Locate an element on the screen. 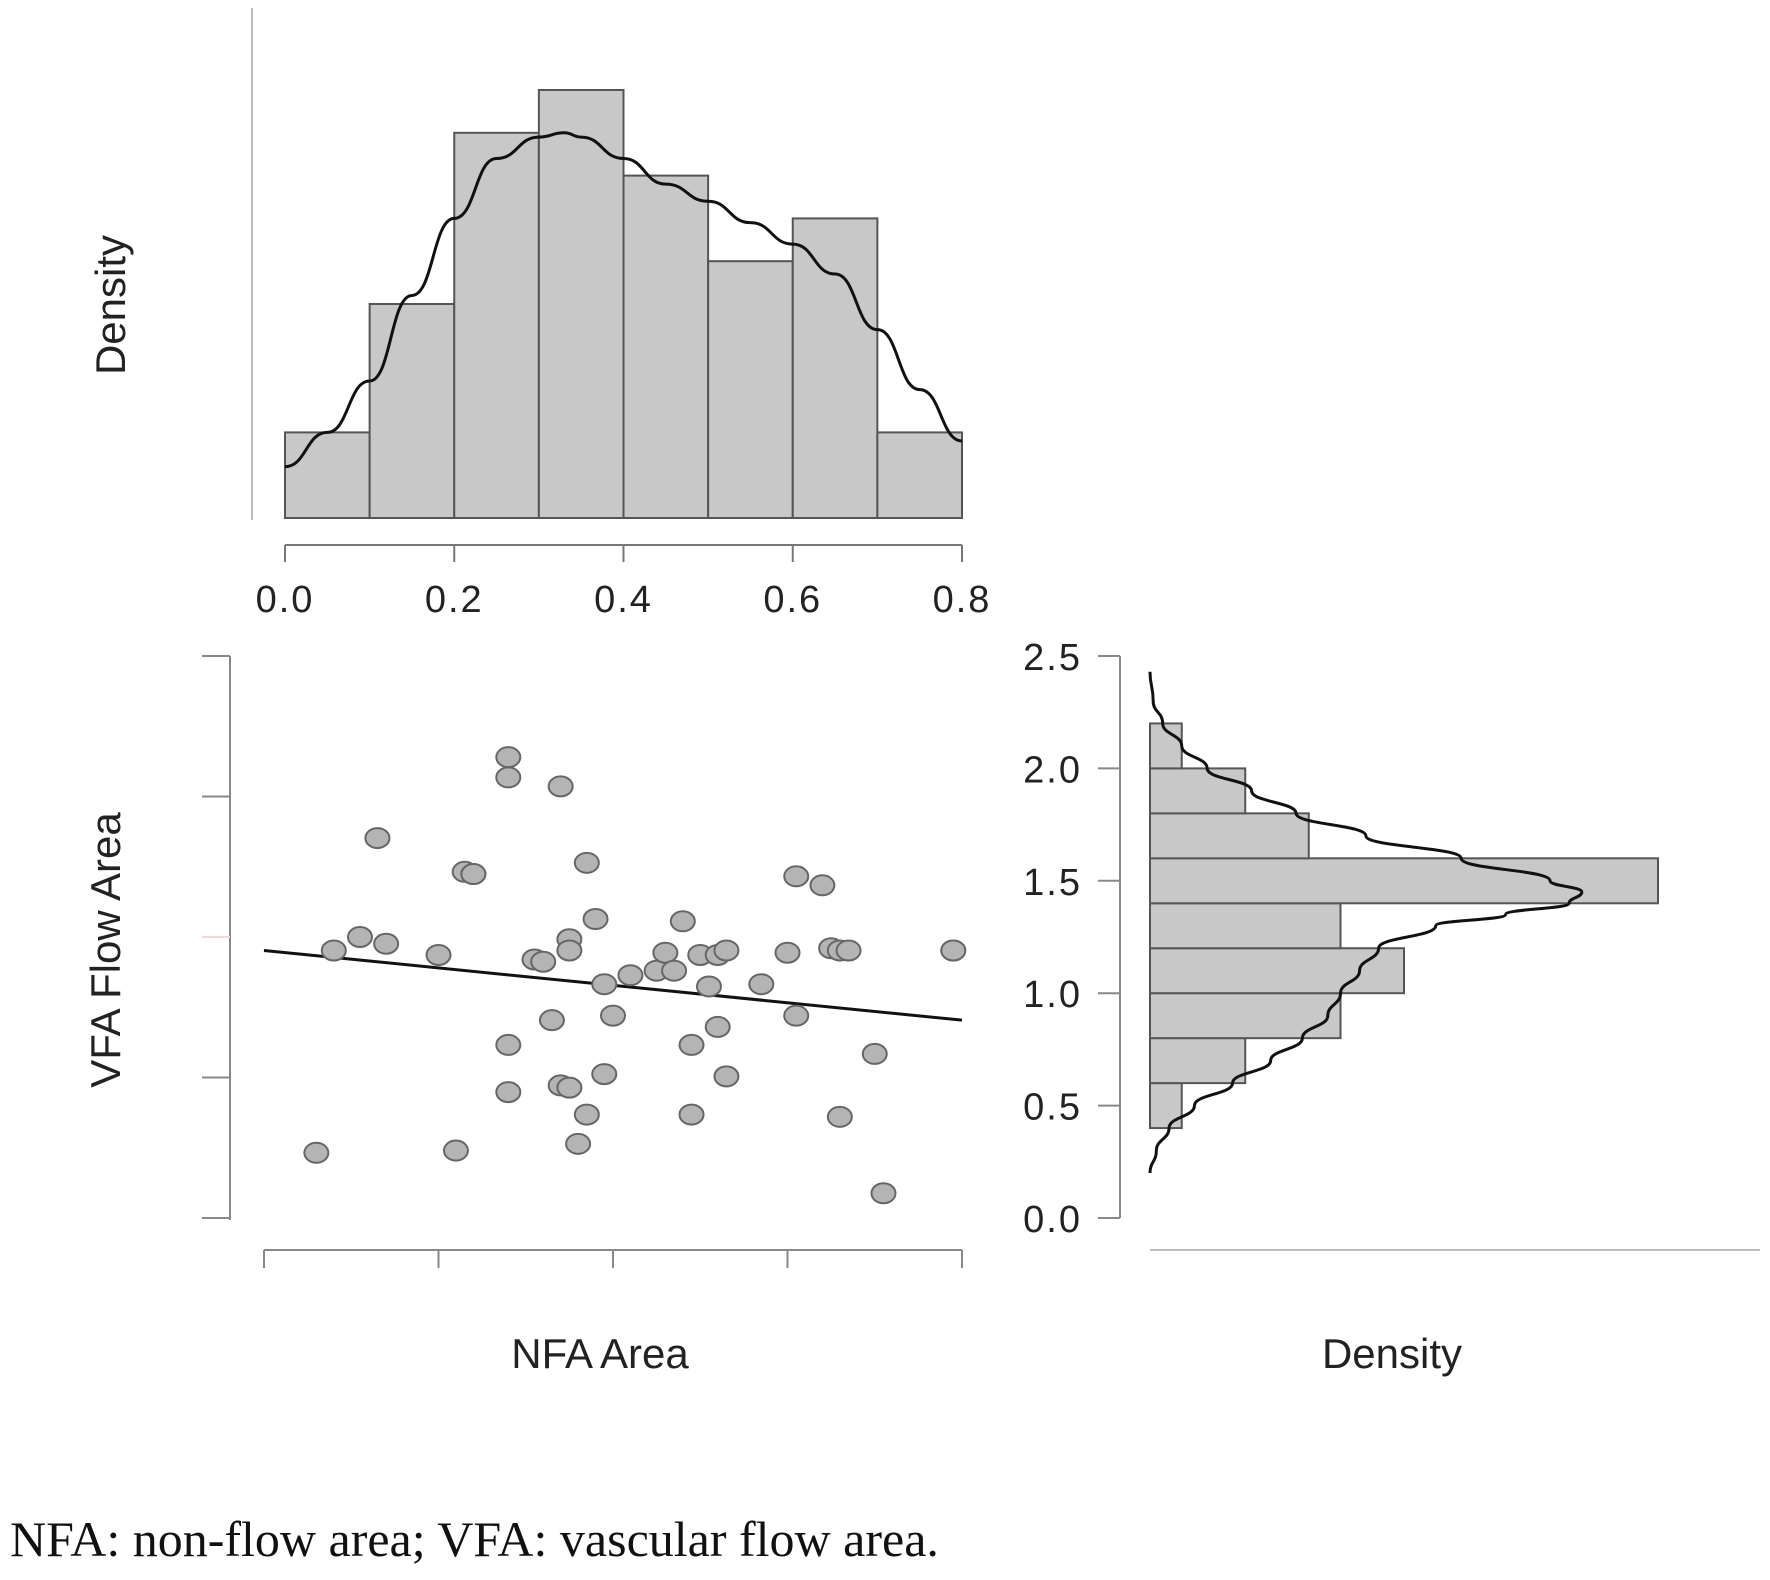 This screenshot has height=1580, width=1770. scatter-y-label: VFA Flow Area is located at coordinates (105, 950).